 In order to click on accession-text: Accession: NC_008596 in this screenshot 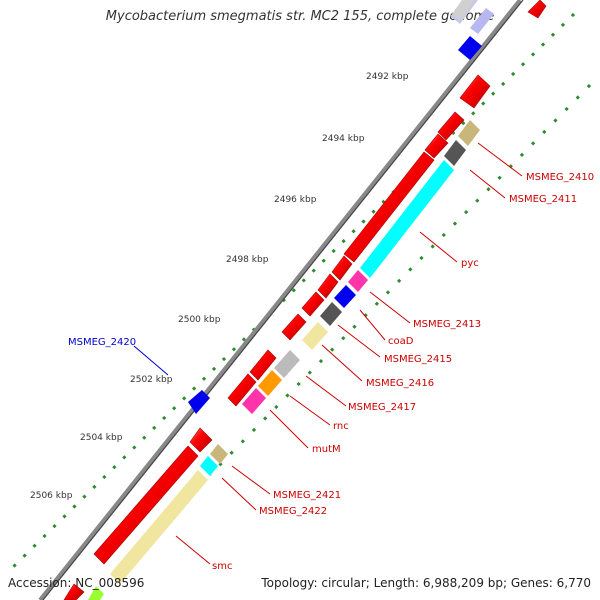, I will do `click(76, 583)`.